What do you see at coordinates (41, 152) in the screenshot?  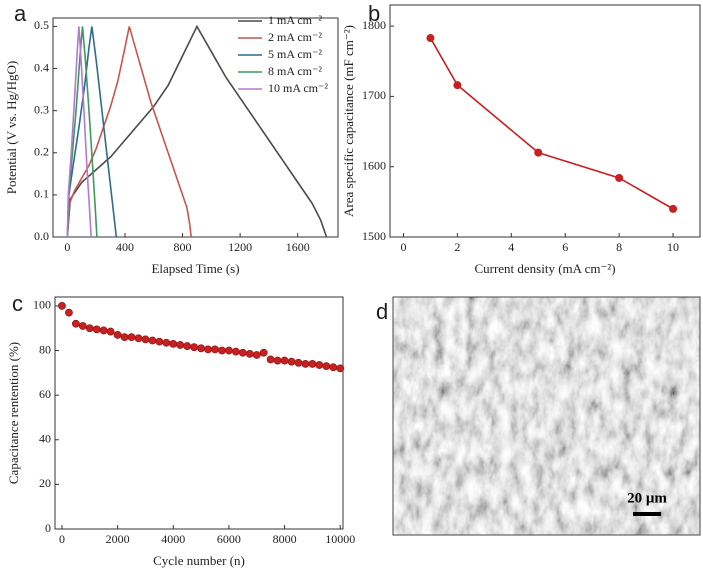 I see `y-tick-label: 0.2` at bounding box center [41, 152].